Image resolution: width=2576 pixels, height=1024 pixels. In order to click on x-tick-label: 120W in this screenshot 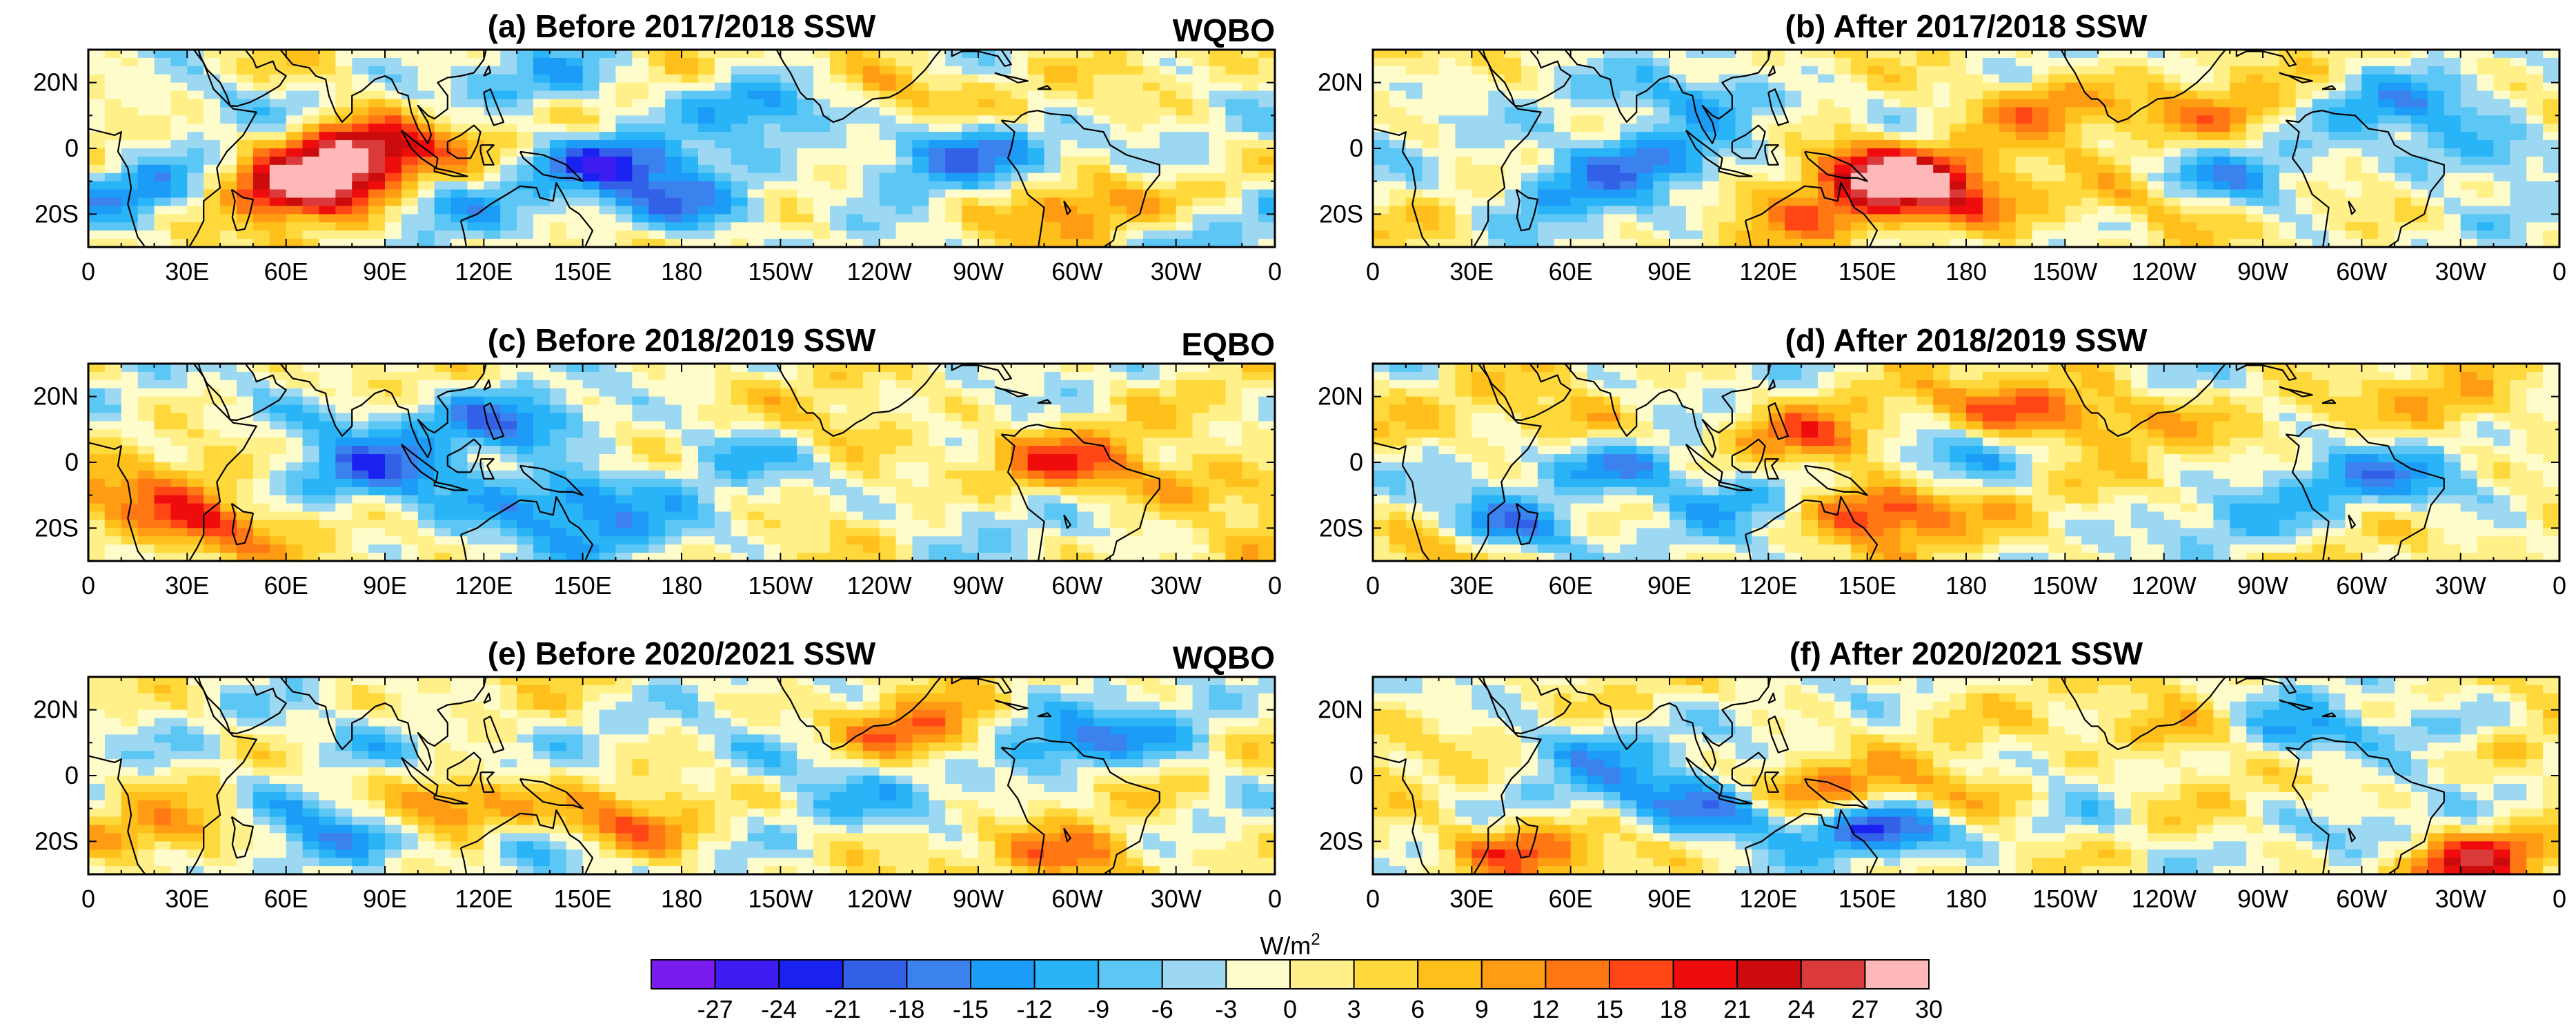, I will do `click(879, 271)`.